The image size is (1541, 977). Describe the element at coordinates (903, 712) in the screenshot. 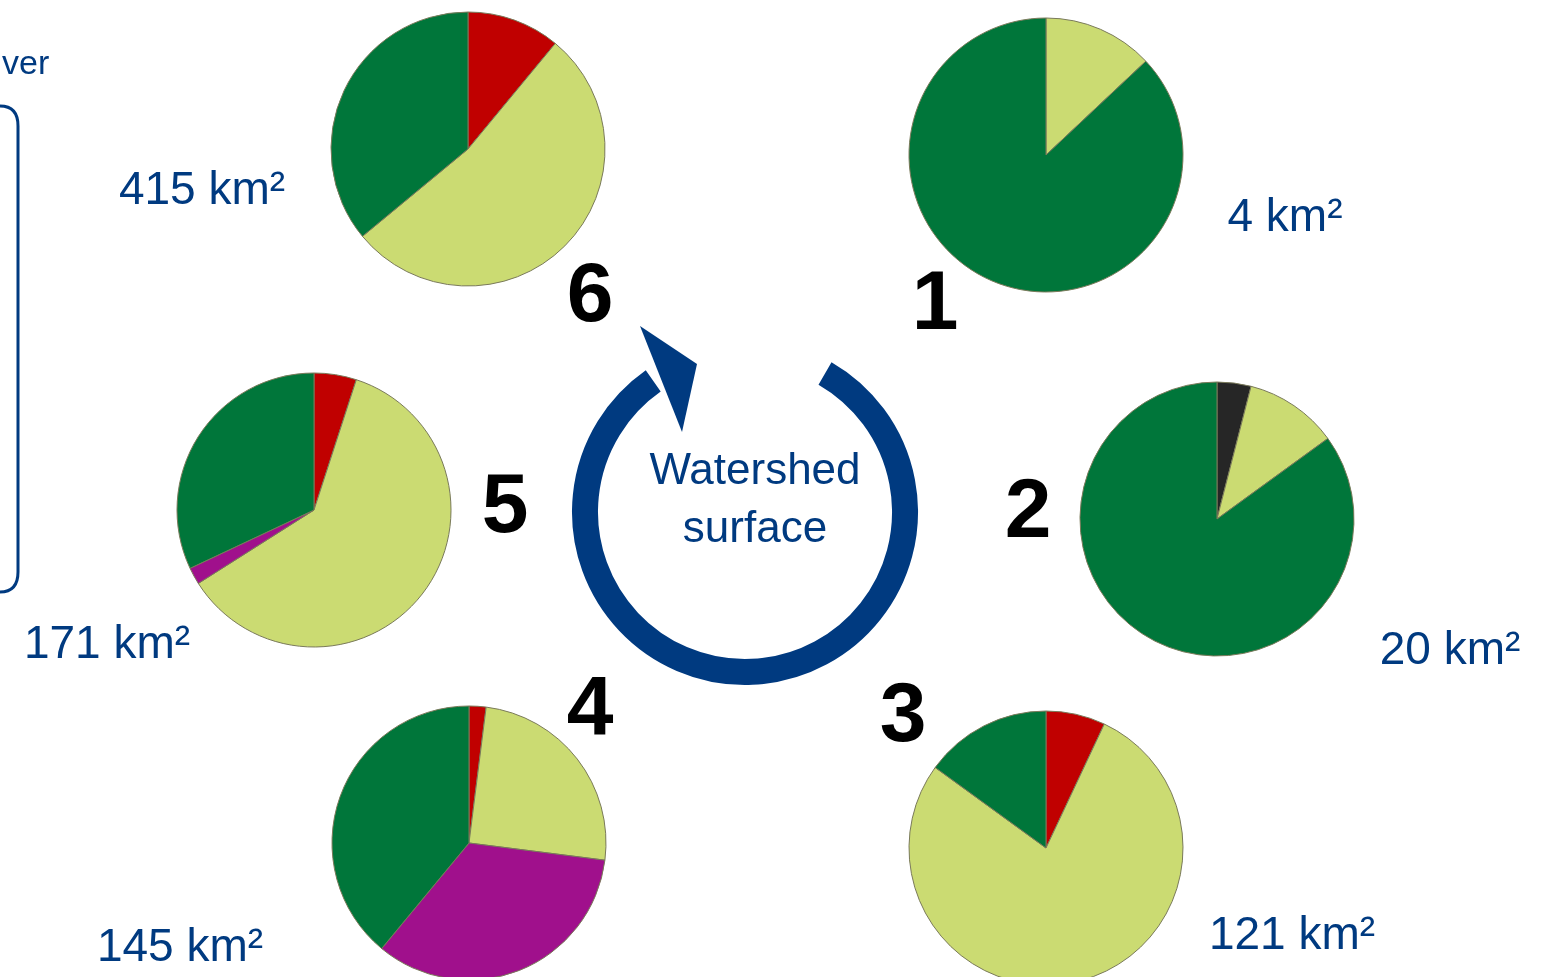

I see `chart-title: 3` at that location.